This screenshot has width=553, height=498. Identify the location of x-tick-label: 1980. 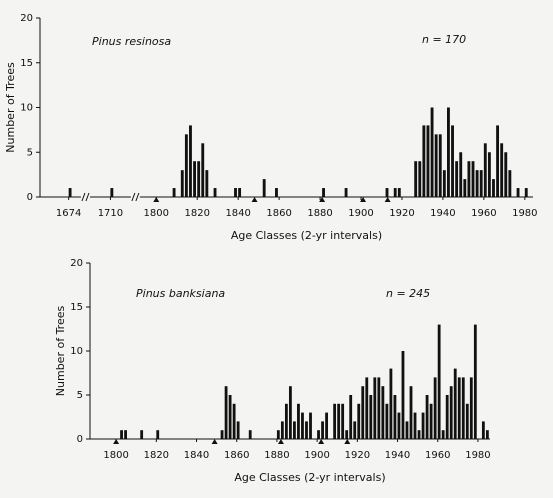
(524, 213).